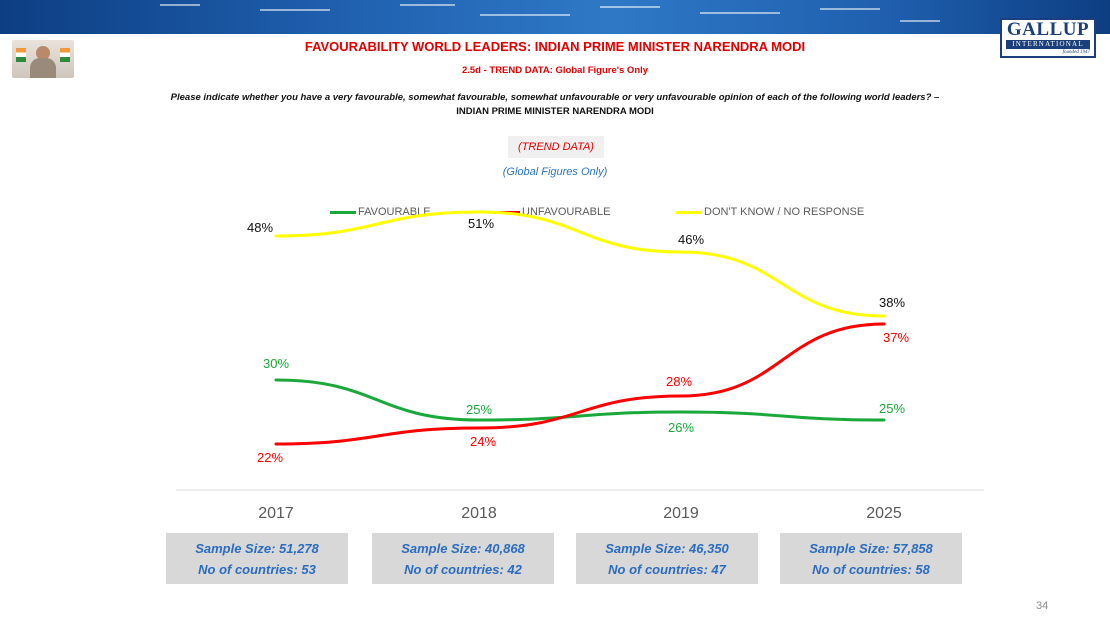 The height and width of the screenshot is (624, 1110). I want to click on sample-size-2017: Sample Size: 51,278, so click(257, 548).